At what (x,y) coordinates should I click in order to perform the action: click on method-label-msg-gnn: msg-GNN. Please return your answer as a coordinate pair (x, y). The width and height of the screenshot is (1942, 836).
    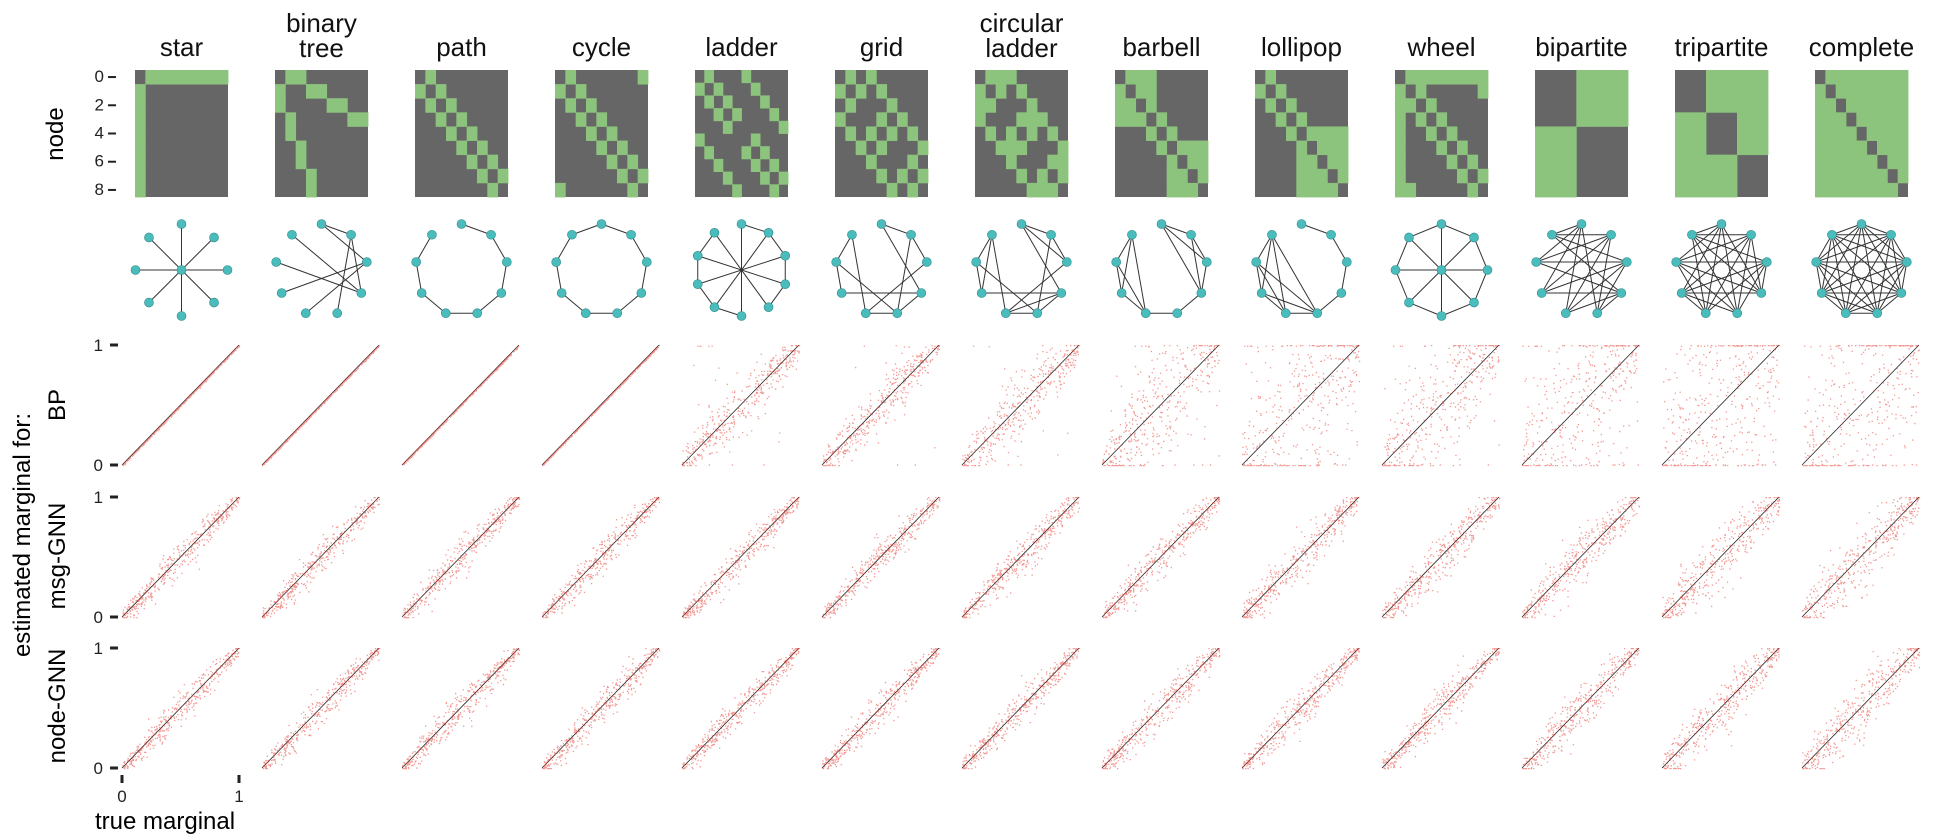
    Looking at the image, I should click on (57, 556).